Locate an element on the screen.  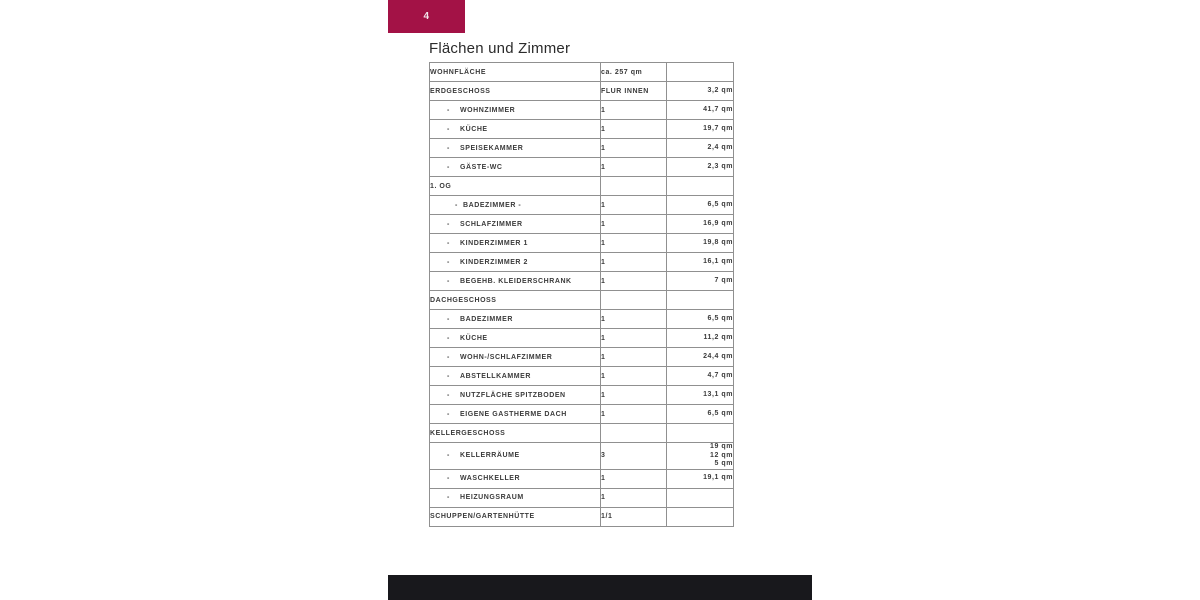
table-row: WOHNFLÄCHE ca. 257 qm is located at coordinates (581, 72).